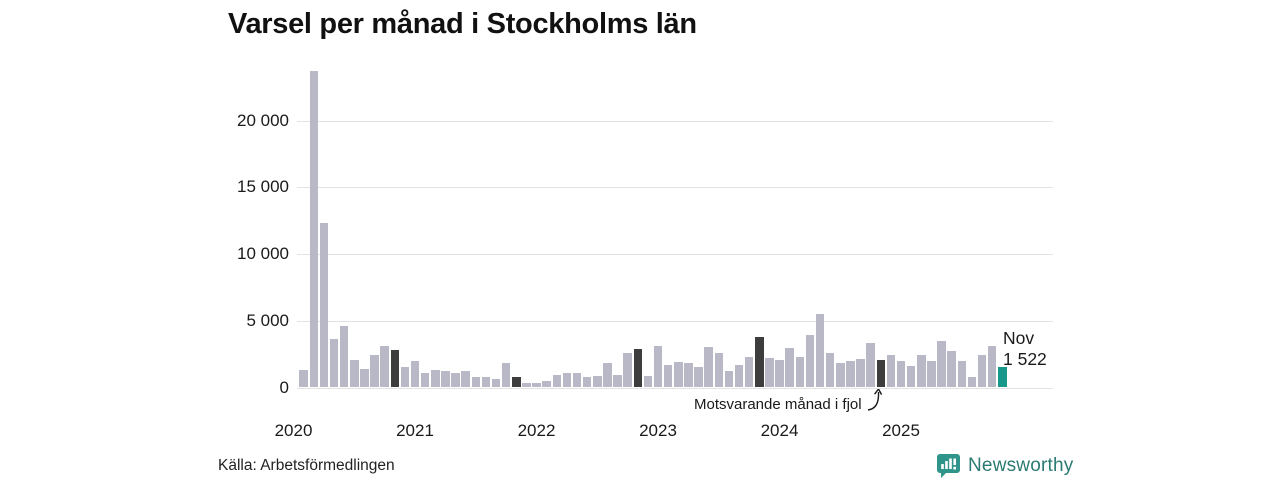 This screenshot has height=480, width=1280. What do you see at coordinates (263, 253) in the screenshot?
I see `y-axis-tick-label: 10 000` at bounding box center [263, 253].